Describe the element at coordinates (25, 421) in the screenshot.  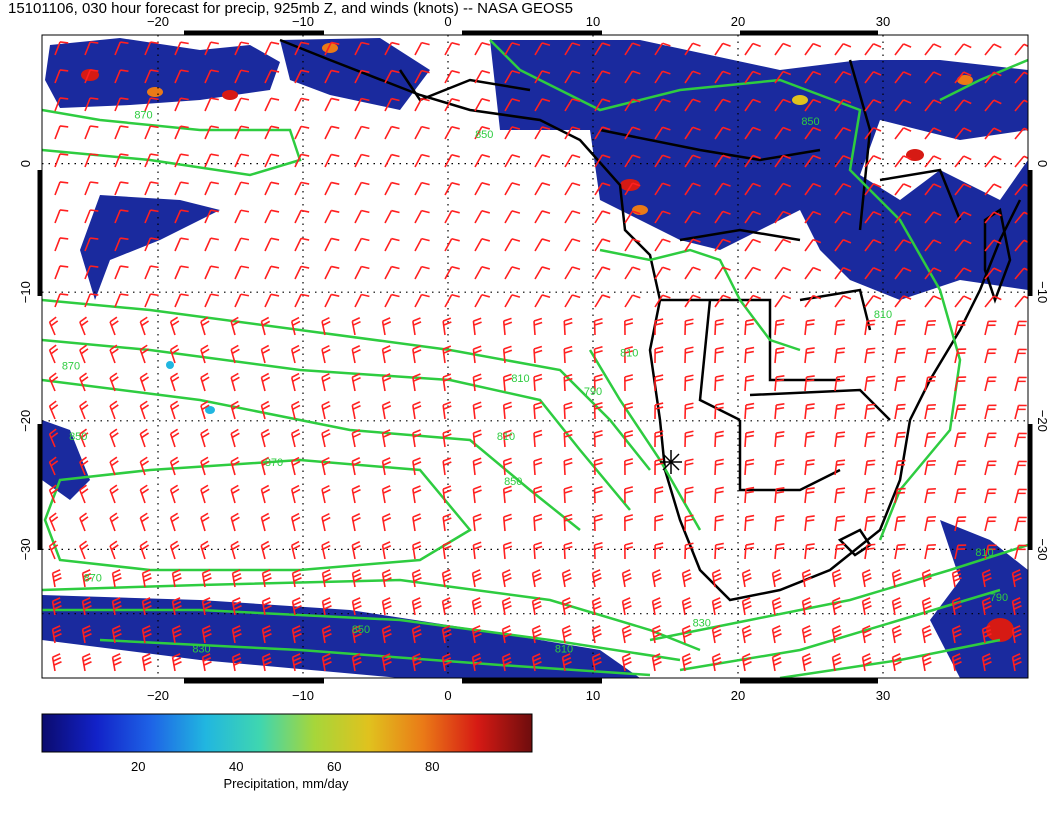
I see `lat-tick-left: −20` at that location.